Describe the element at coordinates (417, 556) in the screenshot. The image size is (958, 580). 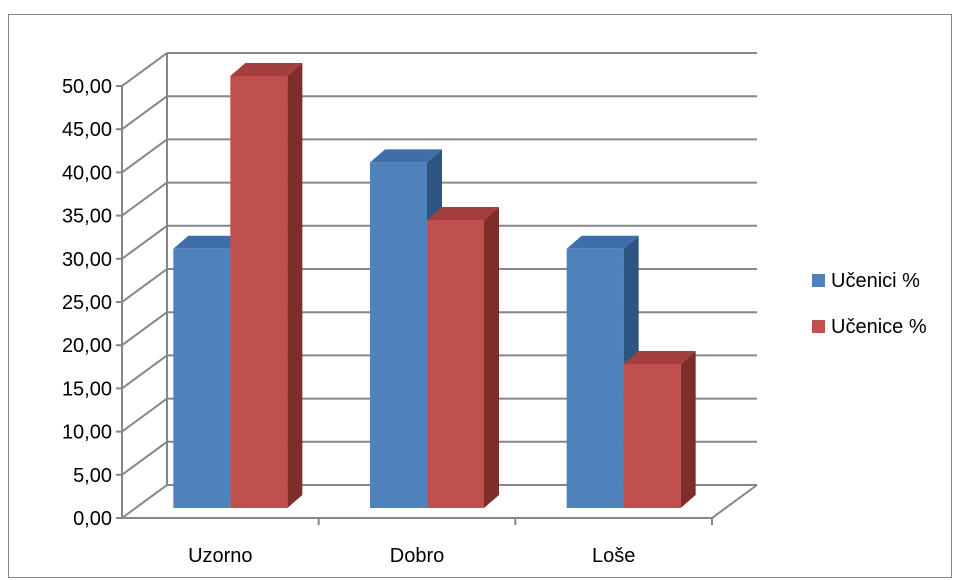
I see `x-tick-label: Dobro` at that location.